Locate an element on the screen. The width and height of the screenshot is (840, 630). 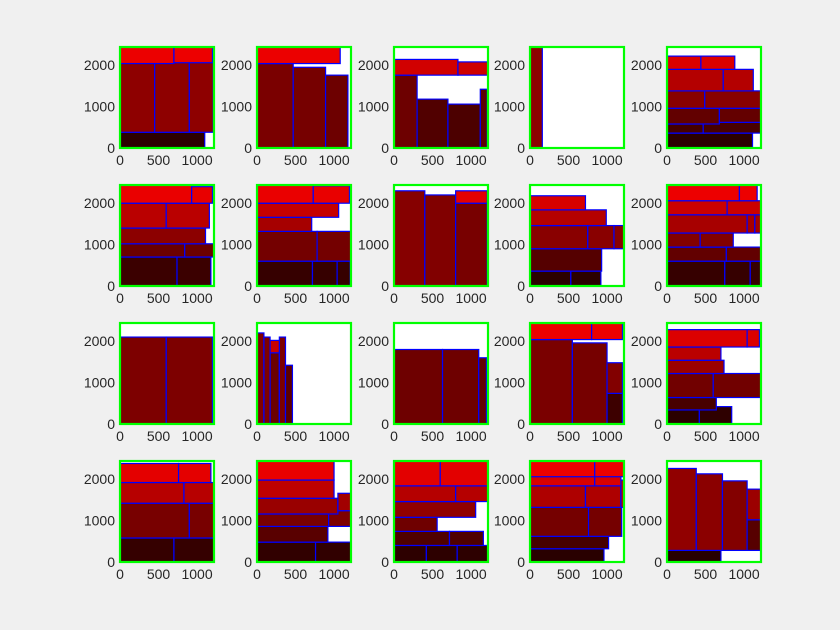
subplot-9: 0 500 1000 0 1000 2000 is located at coordinates (560, 244).